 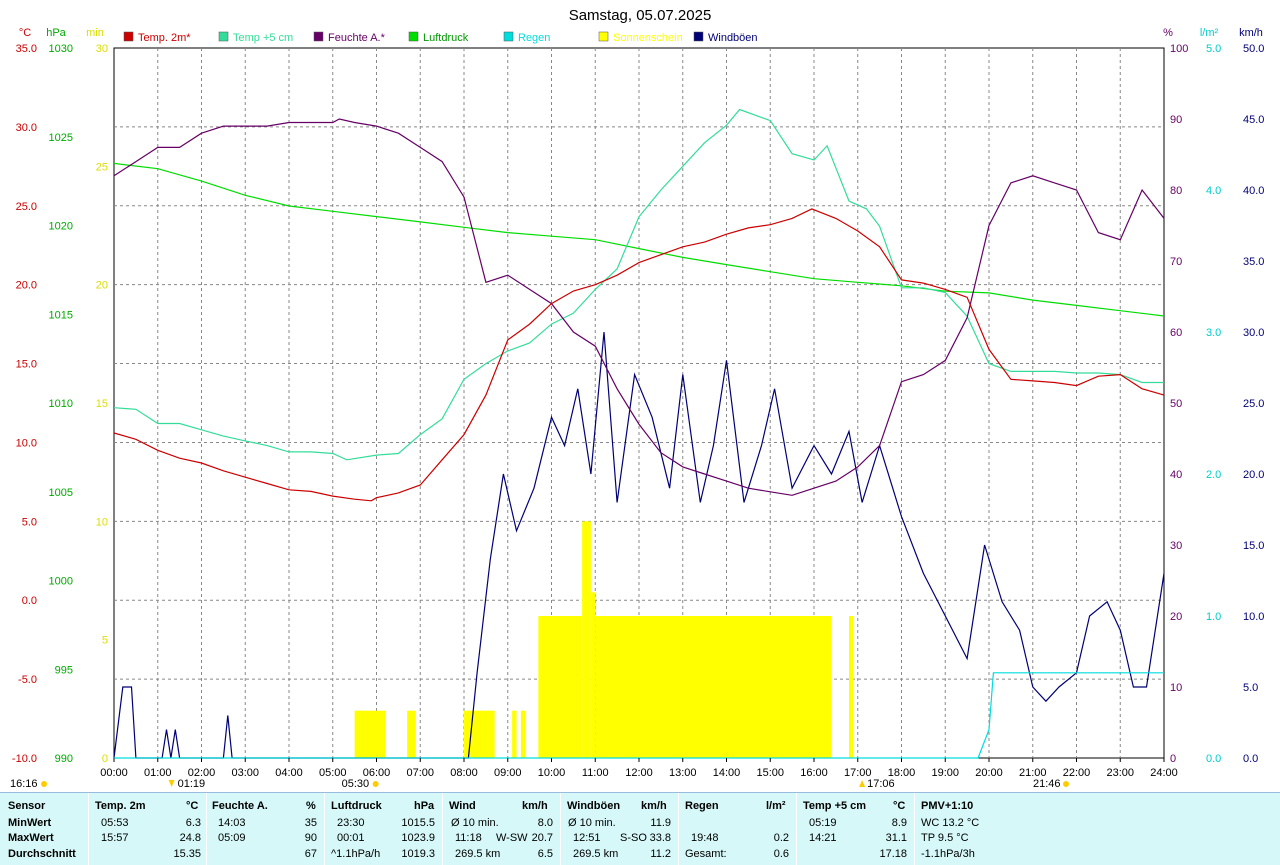 What do you see at coordinates (512, 838) in the screenshot?
I see `wind-max-dir: W-SW` at bounding box center [512, 838].